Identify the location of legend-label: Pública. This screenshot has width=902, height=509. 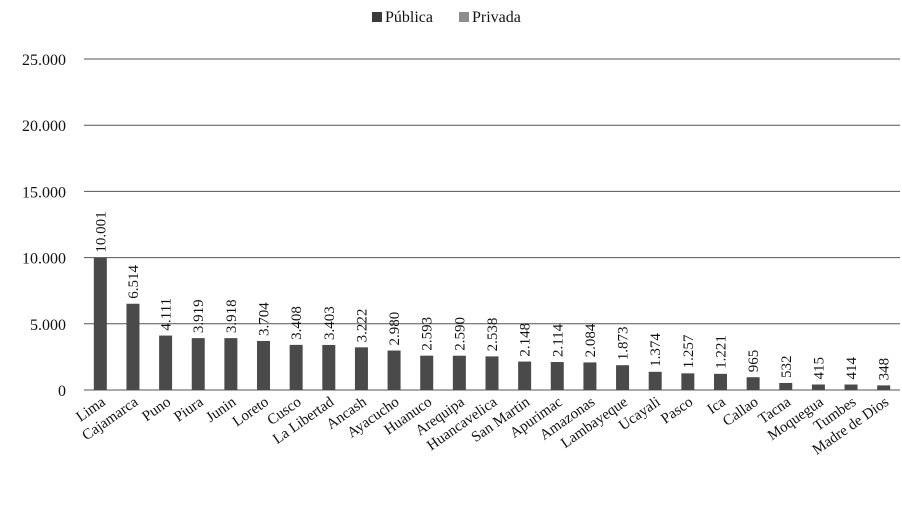
(409, 17).